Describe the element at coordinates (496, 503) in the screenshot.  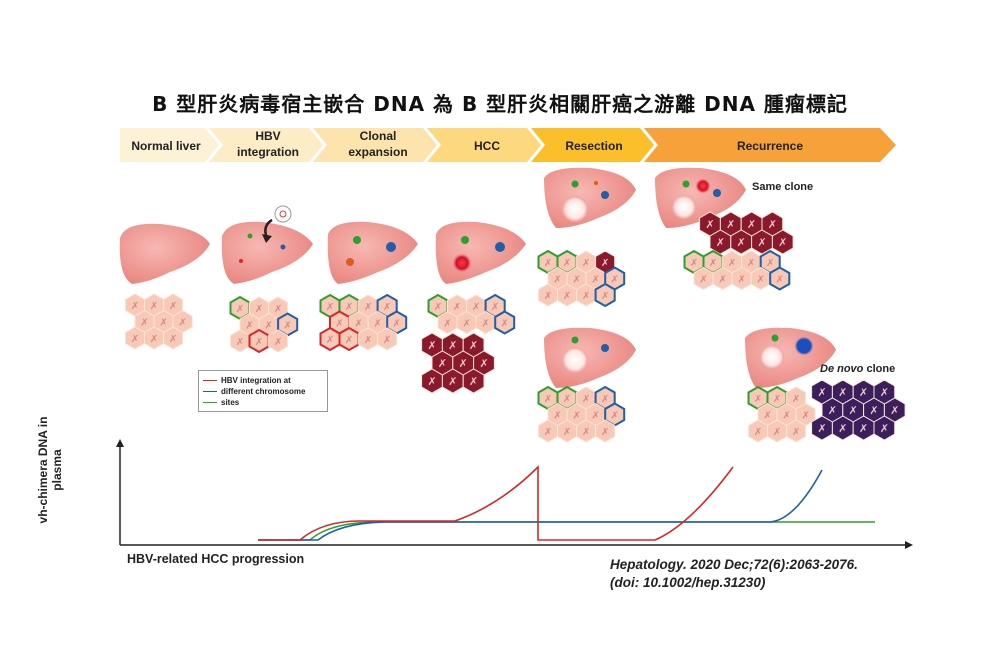
I see `series-red` at that location.